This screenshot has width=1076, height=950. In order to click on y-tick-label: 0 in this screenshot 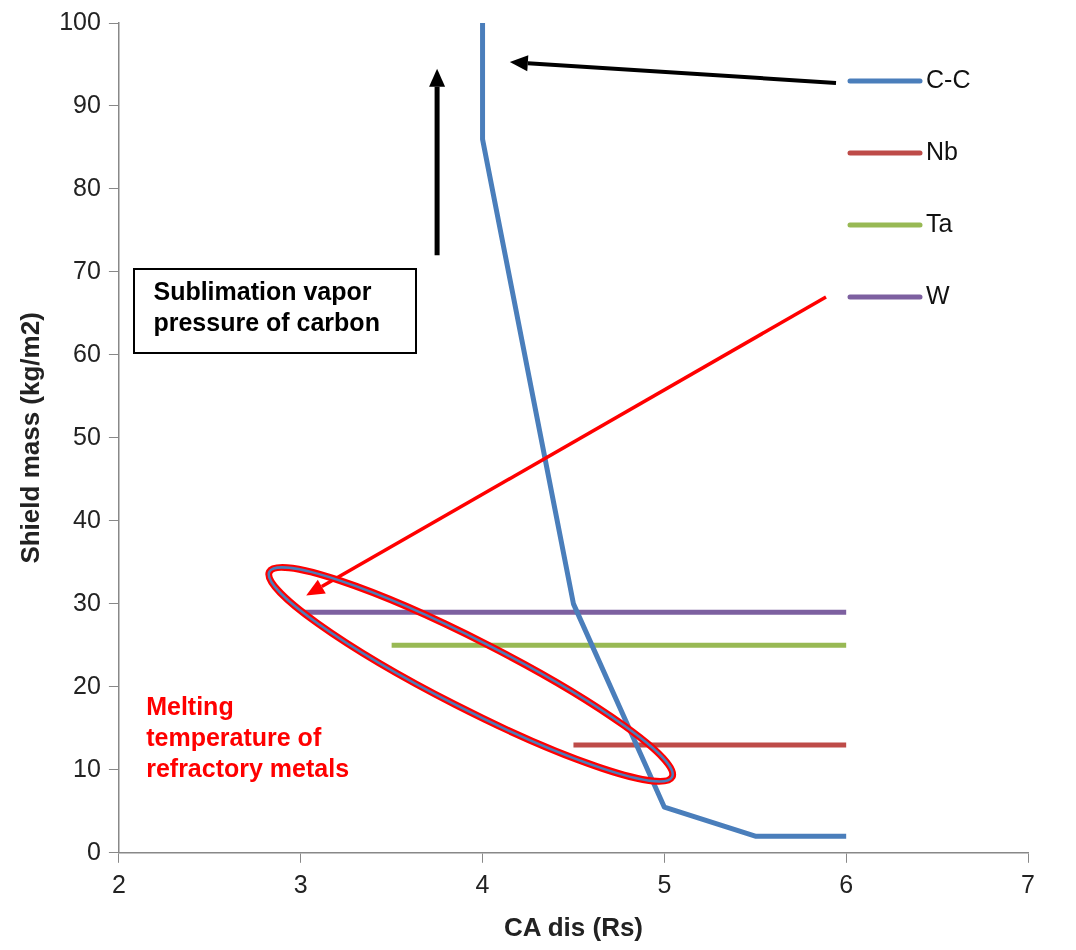, I will do `click(94, 850)`.